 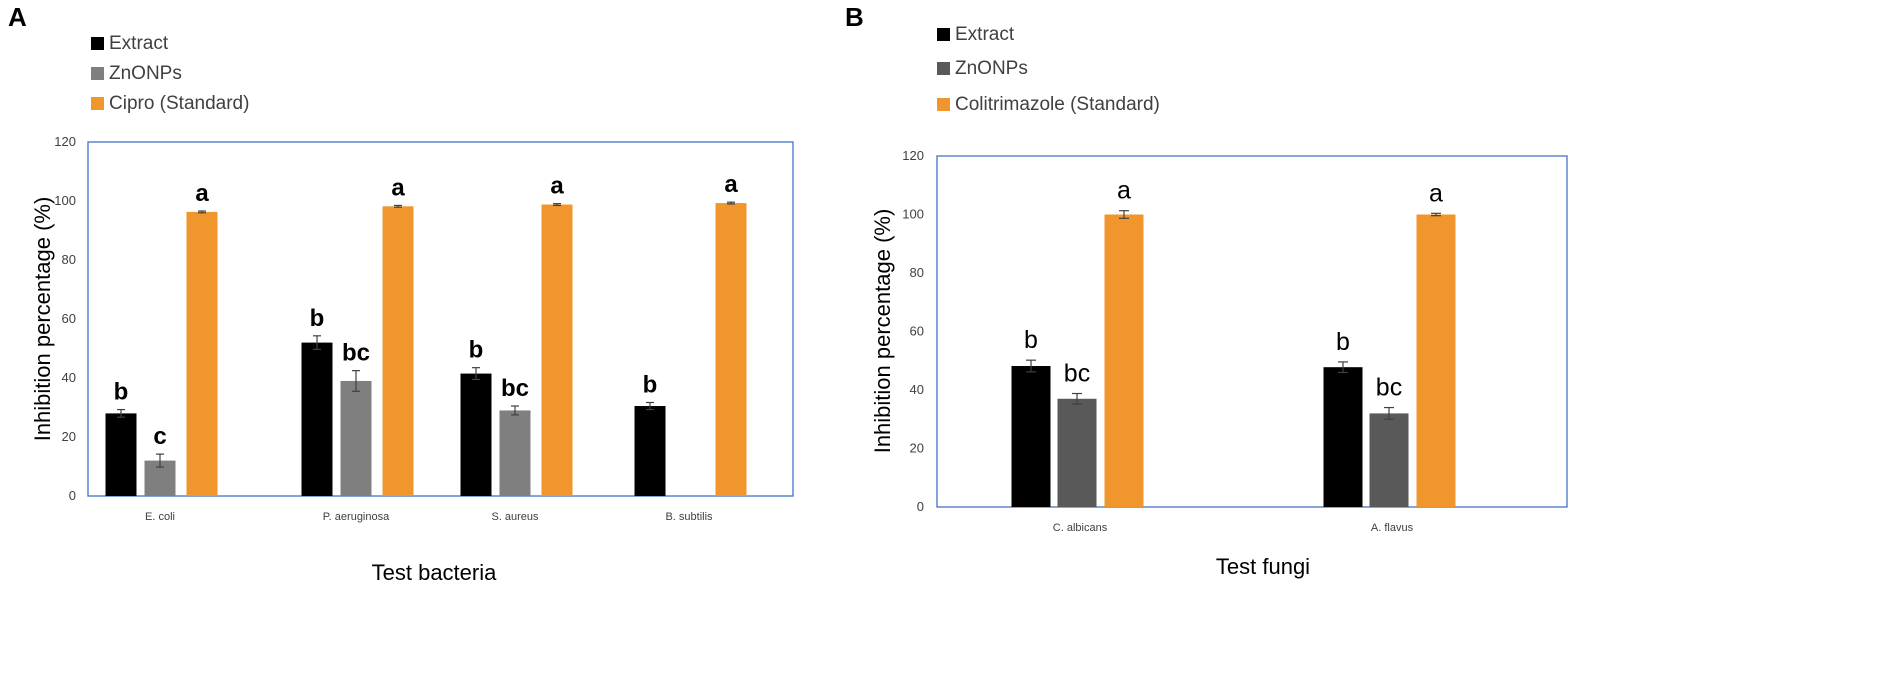 I want to click on category-labels-a: E. coli P. aeruginosa S. aureus B. subtilis, so click(x=429, y=517).